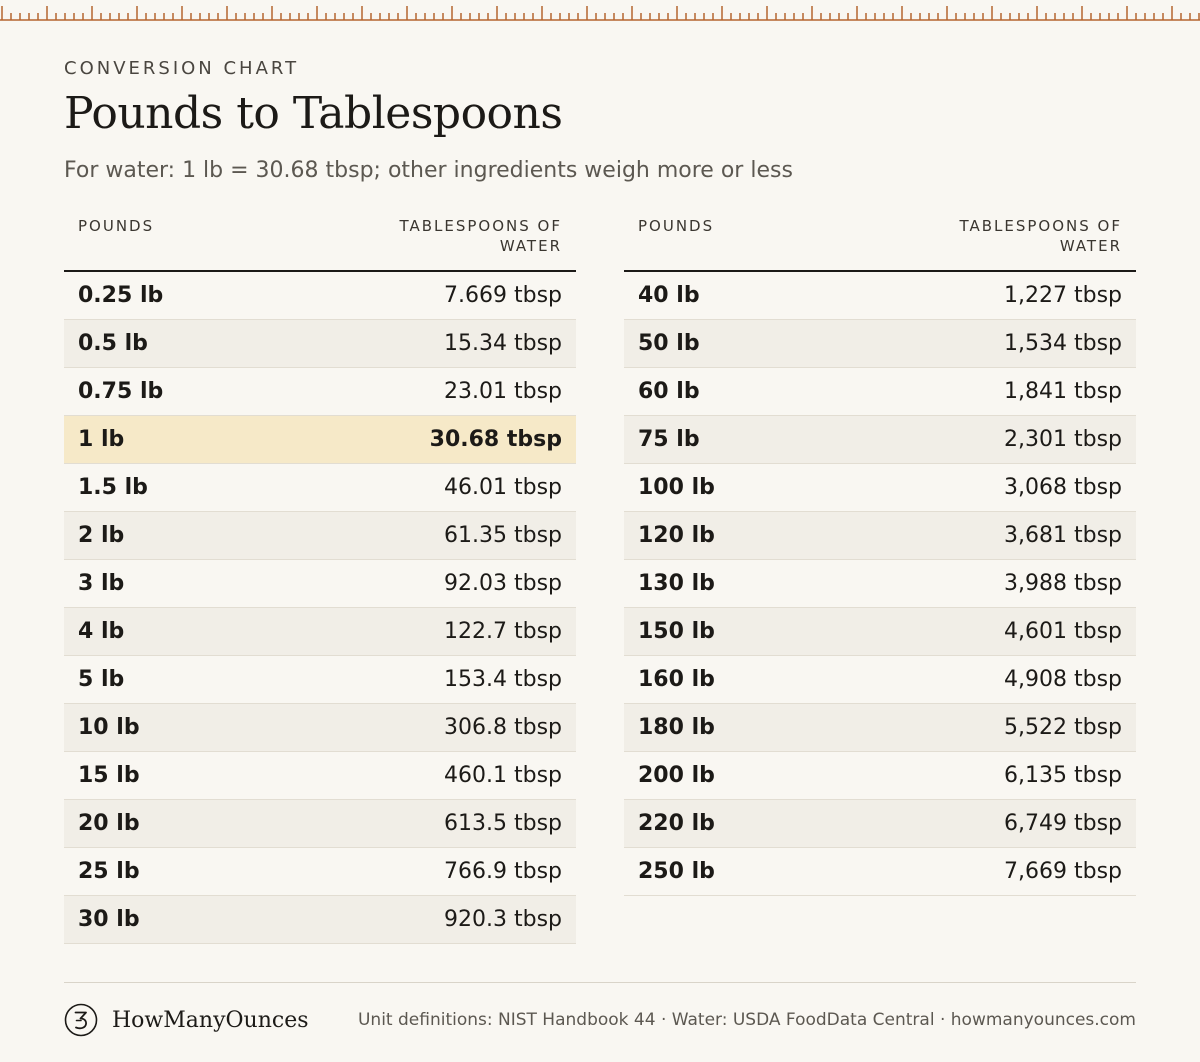 The width and height of the screenshot is (1200, 1062). What do you see at coordinates (503, 823) in the screenshot?
I see `tablespoons-cell: 613.5 tbsp` at bounding box center [503, 823].